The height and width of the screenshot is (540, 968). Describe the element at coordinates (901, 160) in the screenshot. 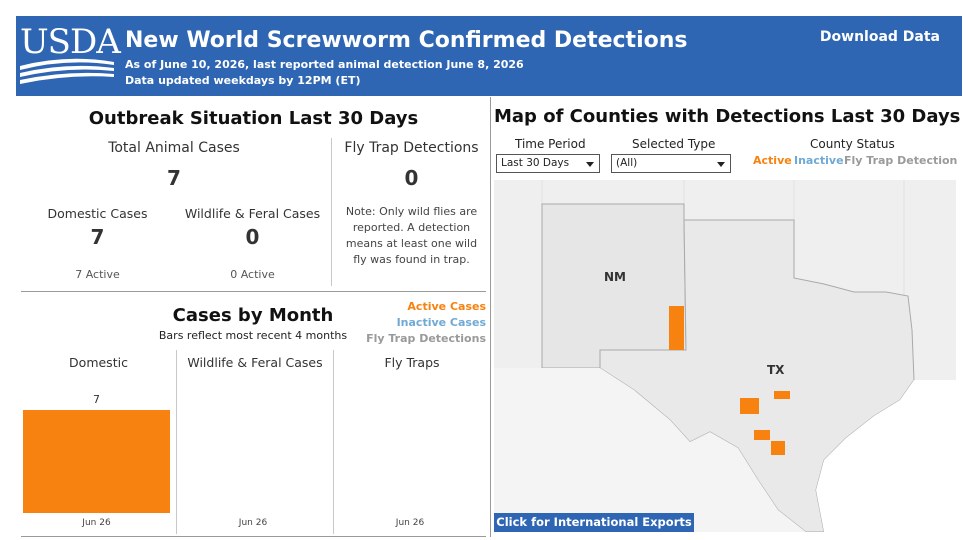

I see `county-status-fly-trap: Fly Trap Detection` at that location.